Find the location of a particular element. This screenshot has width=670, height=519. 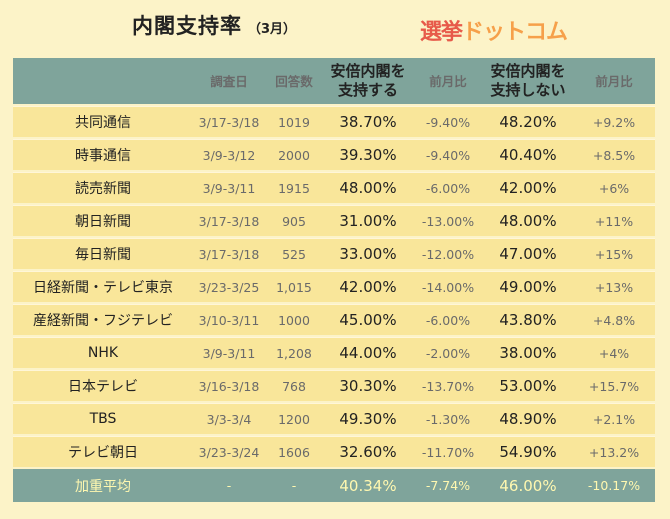

nonsupport-cell: 48.90% is located at coordinates (528, 418).